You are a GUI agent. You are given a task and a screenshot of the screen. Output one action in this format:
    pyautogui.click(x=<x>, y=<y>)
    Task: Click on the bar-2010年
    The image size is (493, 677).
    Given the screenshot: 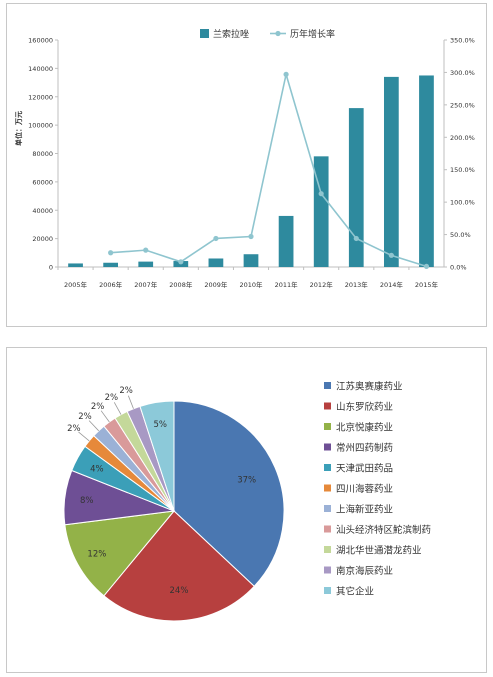 What is the action you would take?
    pyautogui.click(x=251, y=260)
    